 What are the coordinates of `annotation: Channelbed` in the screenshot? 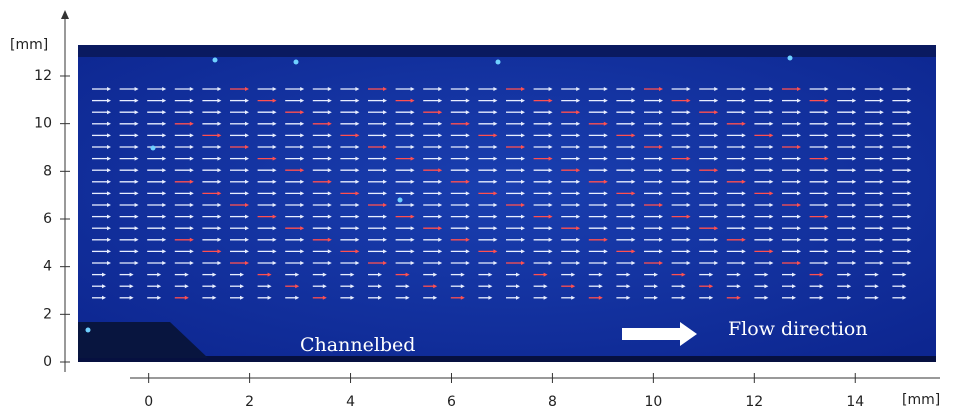 It's located at (357, 345).